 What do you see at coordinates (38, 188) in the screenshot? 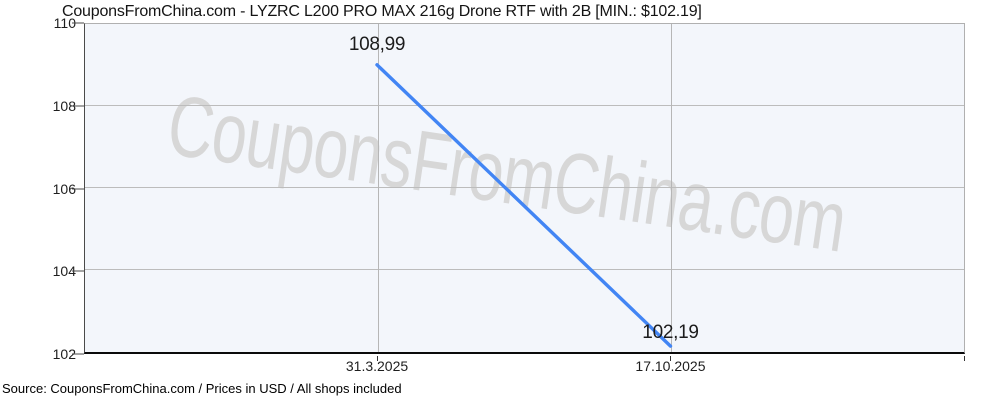
I see `y-axis-labels: 110 108 106 104 102` at bounding box center [38, 188].